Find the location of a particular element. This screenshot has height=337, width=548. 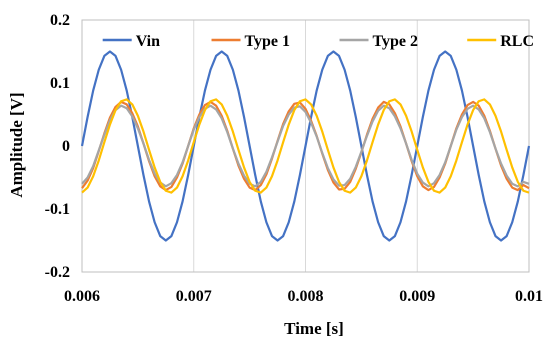

x-axis-ticks: 0.006 0.007 0.008 0.009 0.01 is located at coordinates (303, 296).